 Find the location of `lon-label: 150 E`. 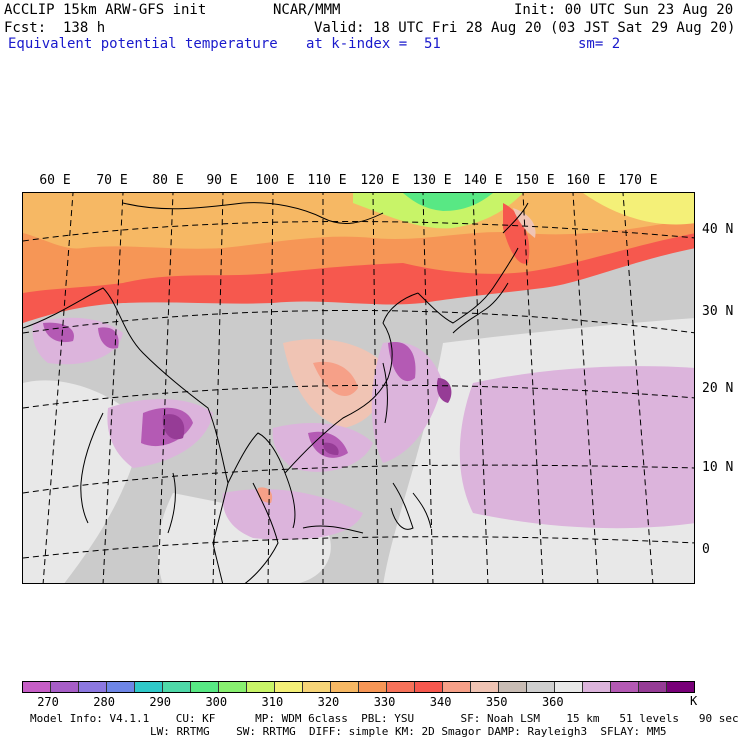

lon-label: 150 E is located at coordinates (535, 180).